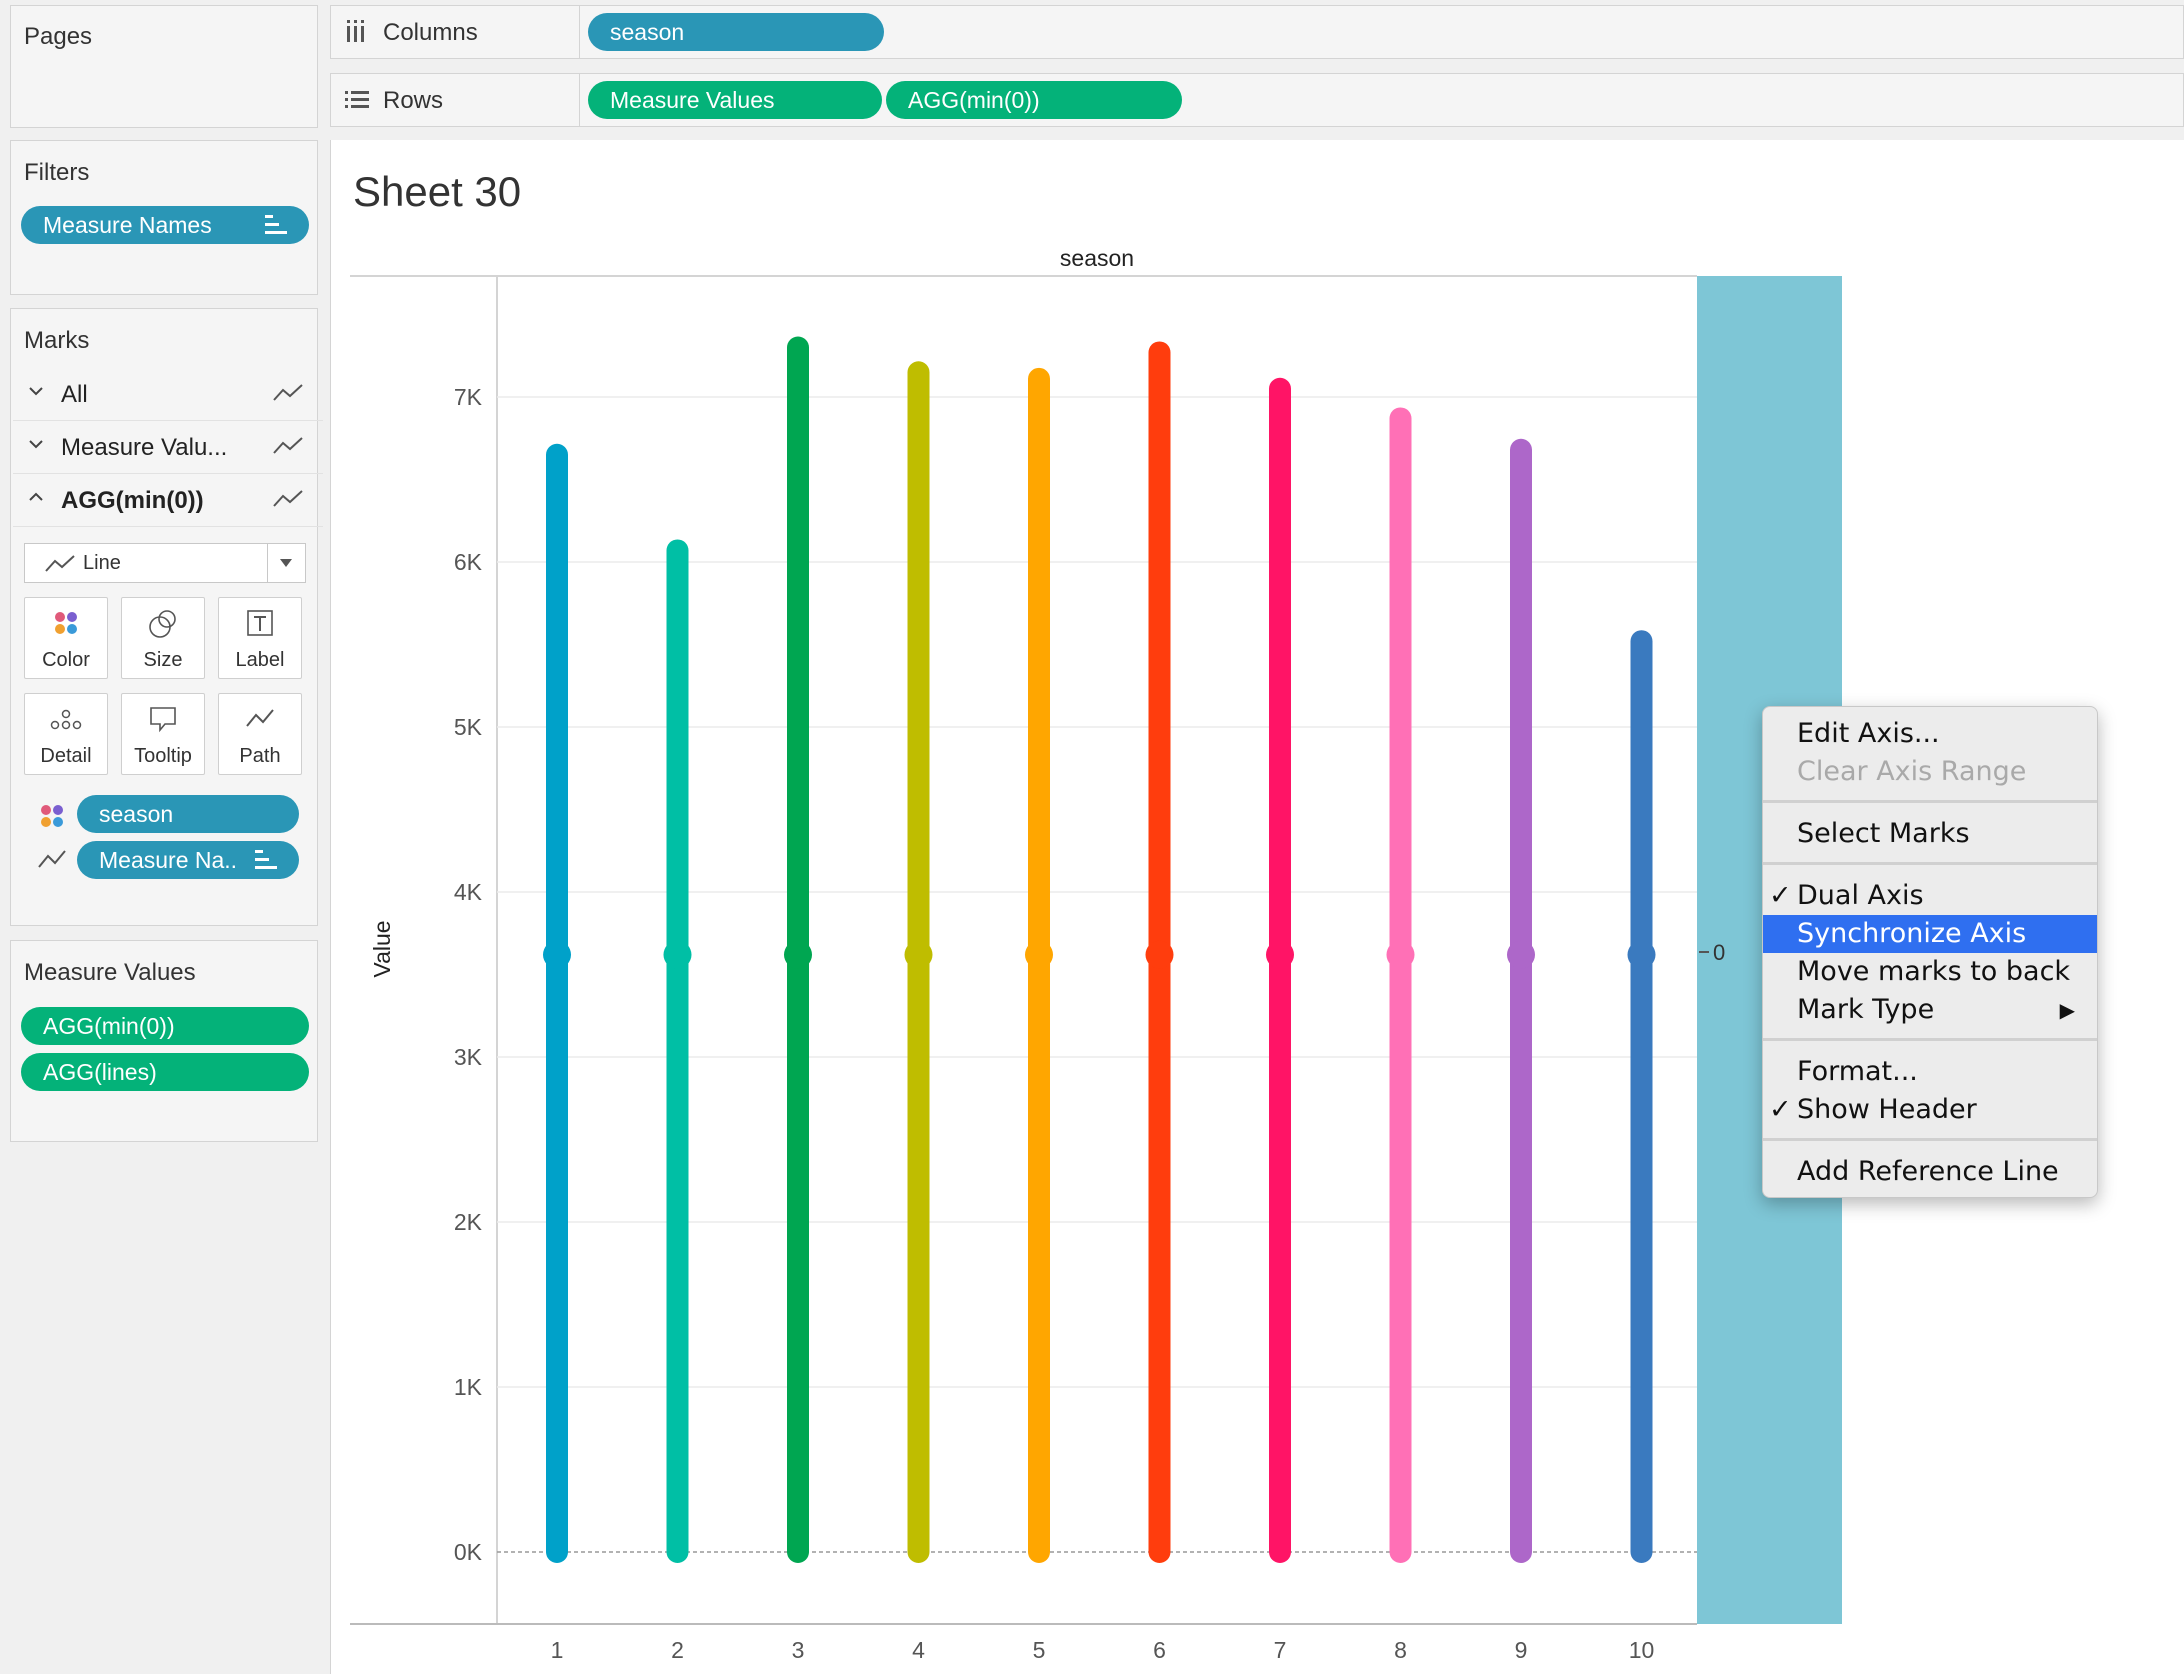 This screenshot has height=1674, width=2184. Describe the element at coordinates (468, 727) in the screenshot. I see `y-tick-label: 5K` at that location.